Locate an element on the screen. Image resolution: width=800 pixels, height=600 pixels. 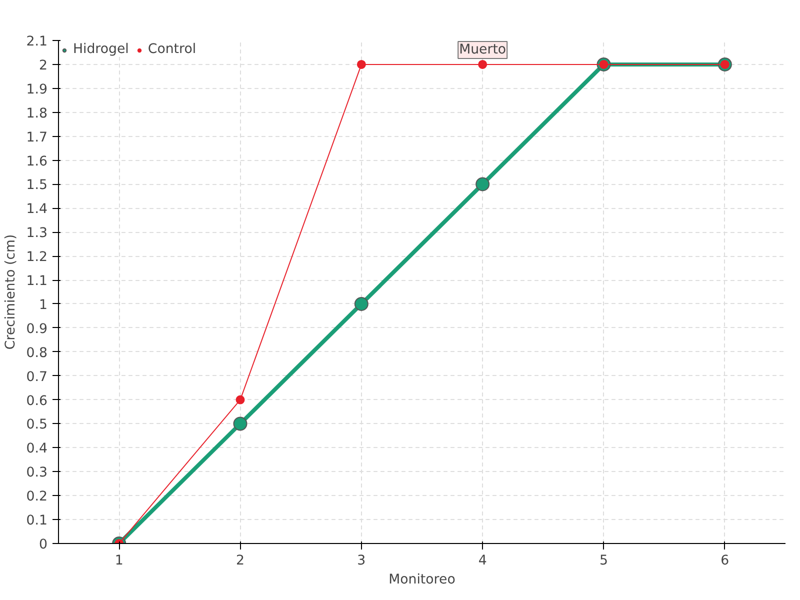
y-tick-label: 1.1 is located at coordinates (37, 282).